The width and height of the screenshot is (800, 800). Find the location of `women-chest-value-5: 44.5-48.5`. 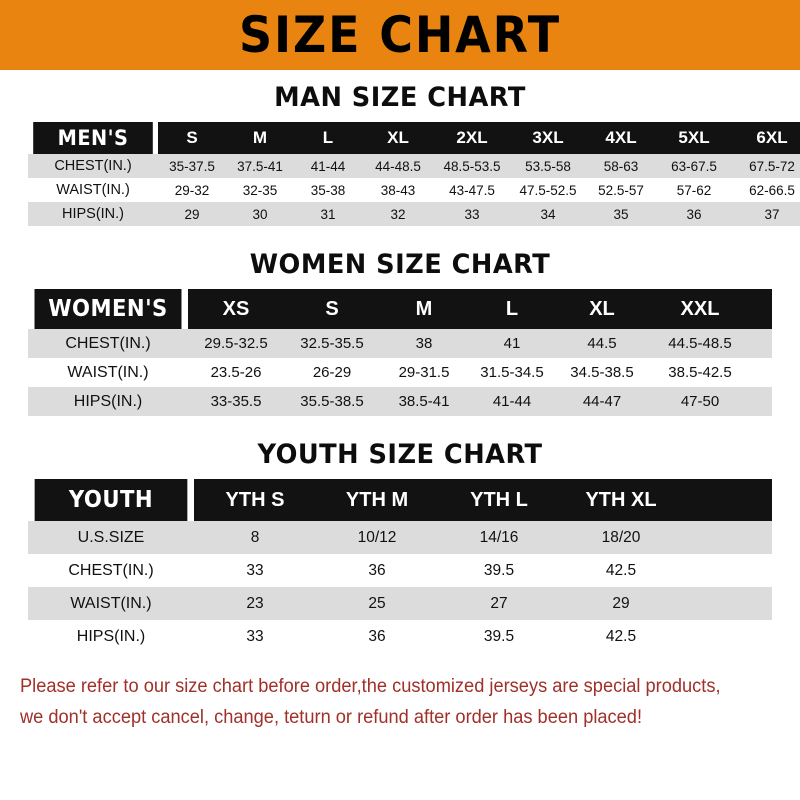

women-chest-value-5: 44.5-48.5 is located at coordinates (700, 343).